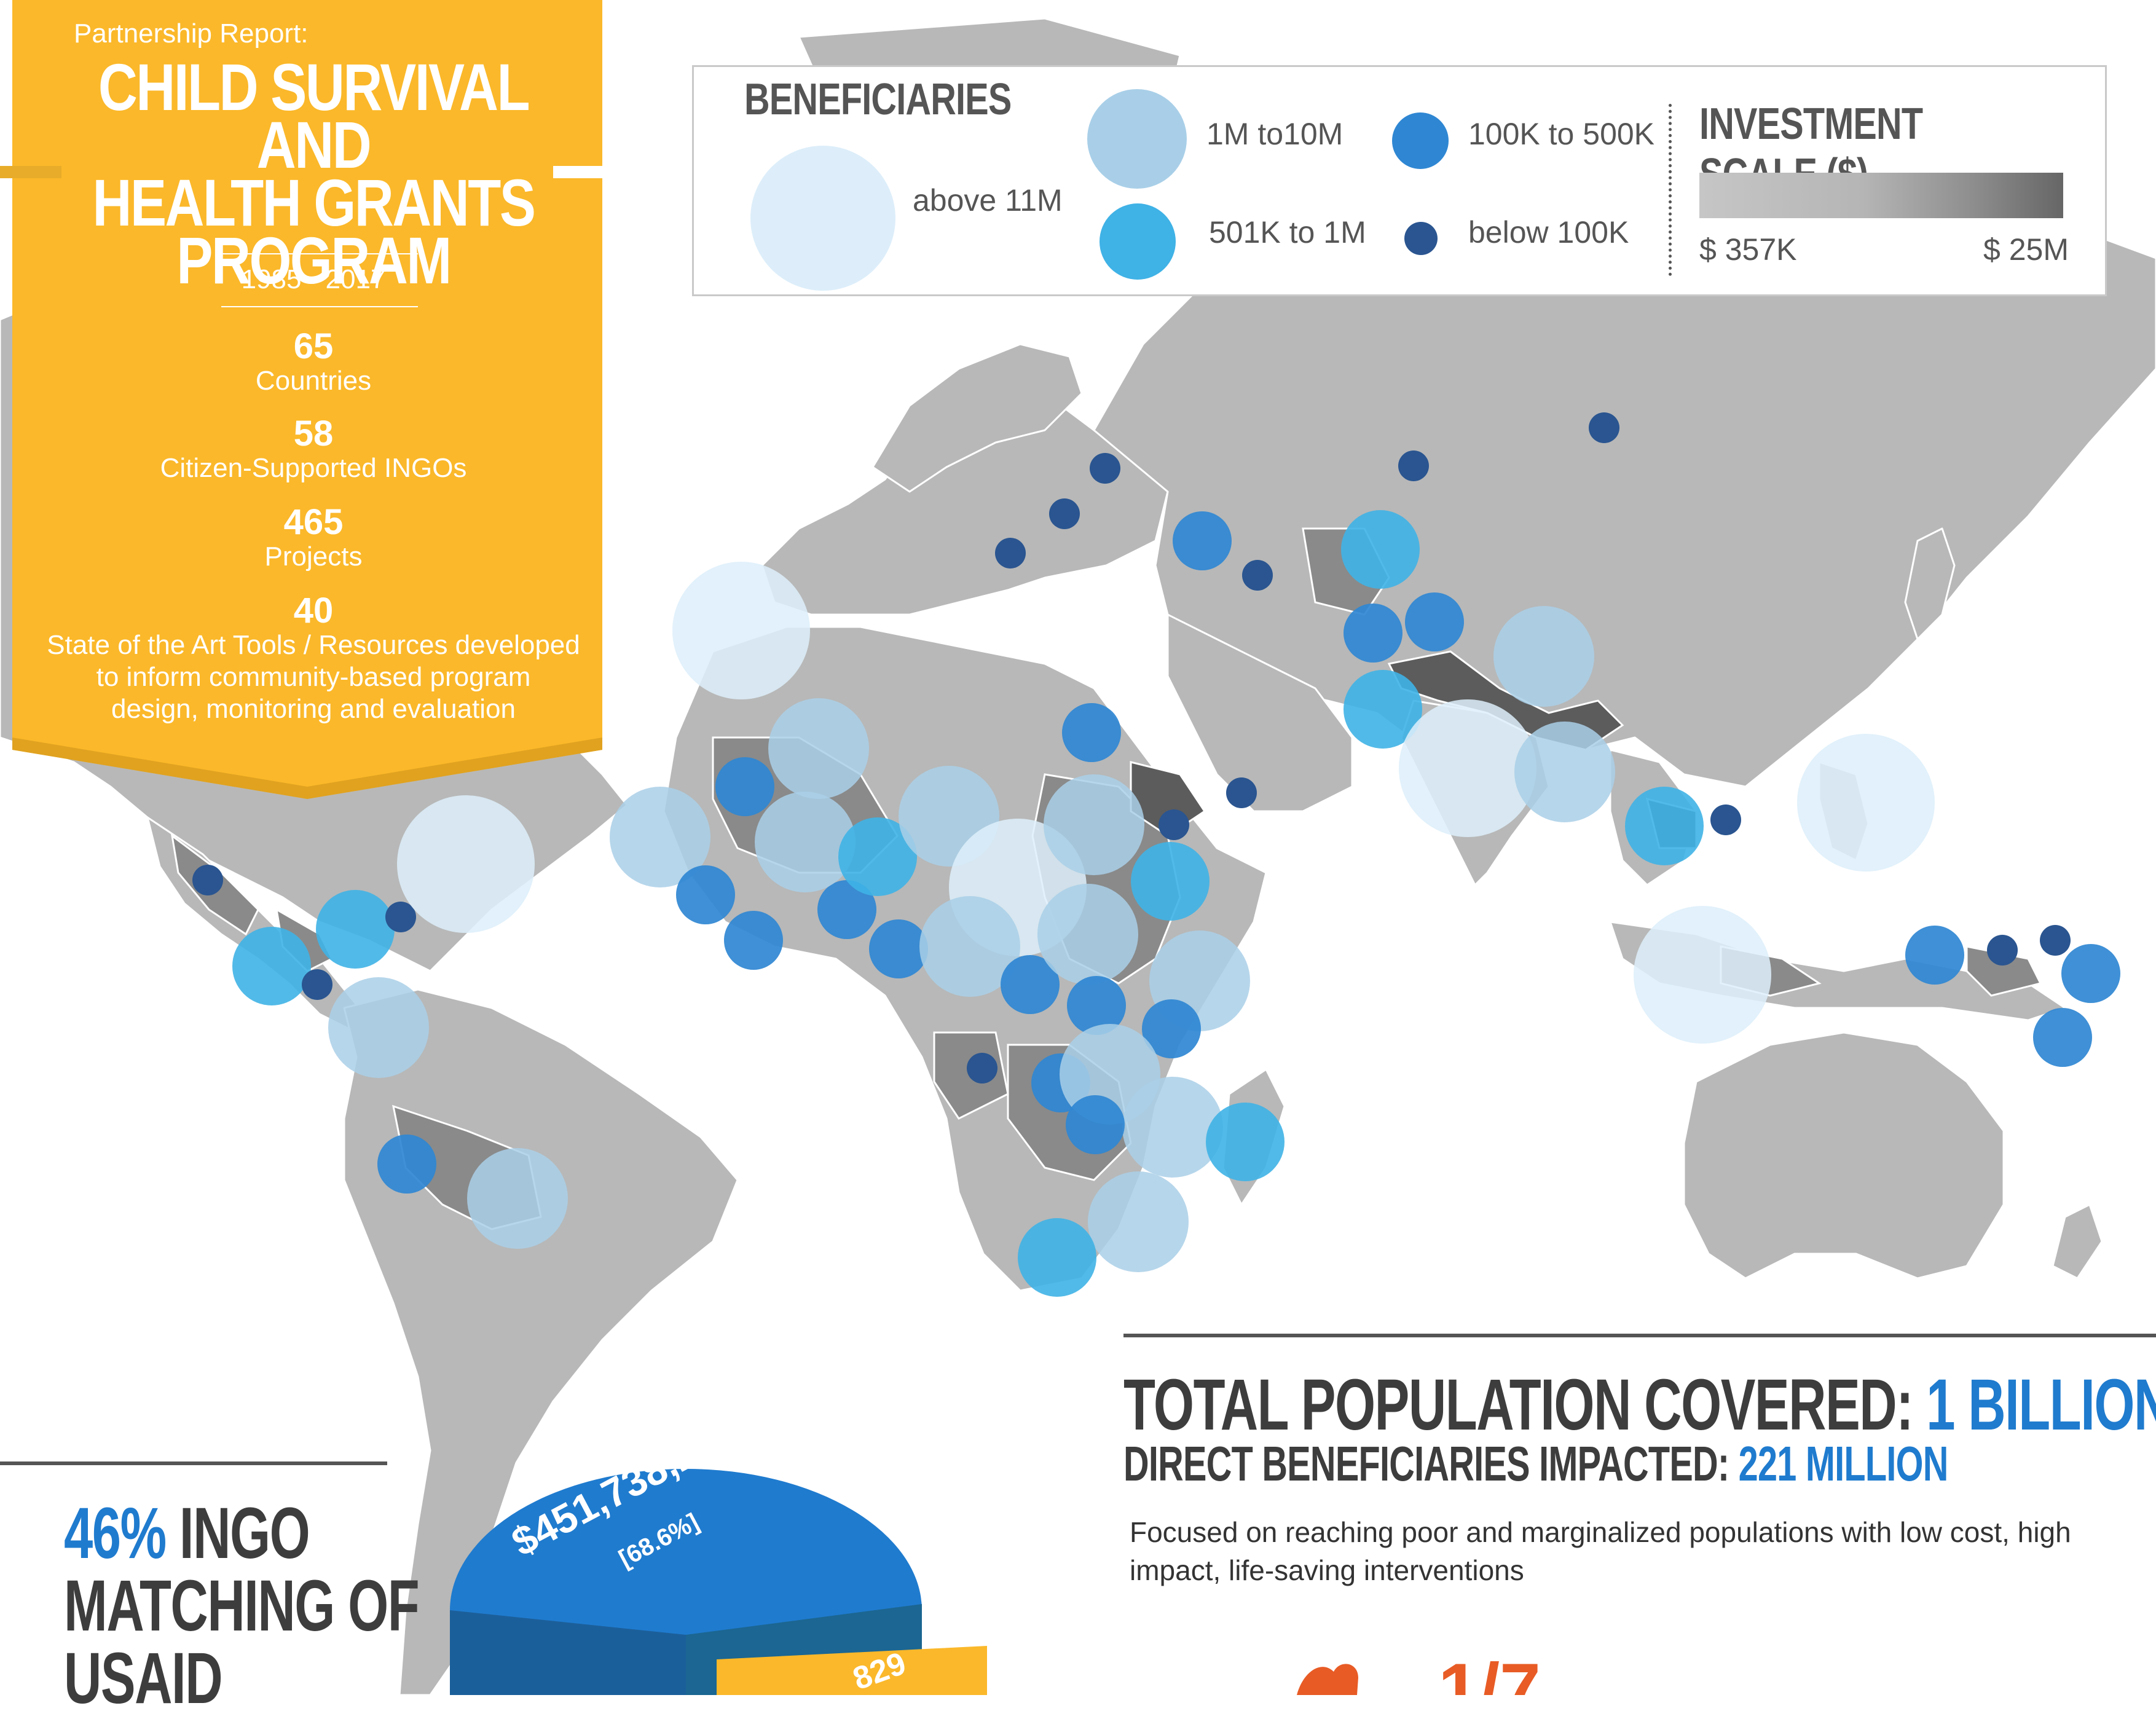  I want to click on legend-circle-100k-500k, so click(1421, 140).